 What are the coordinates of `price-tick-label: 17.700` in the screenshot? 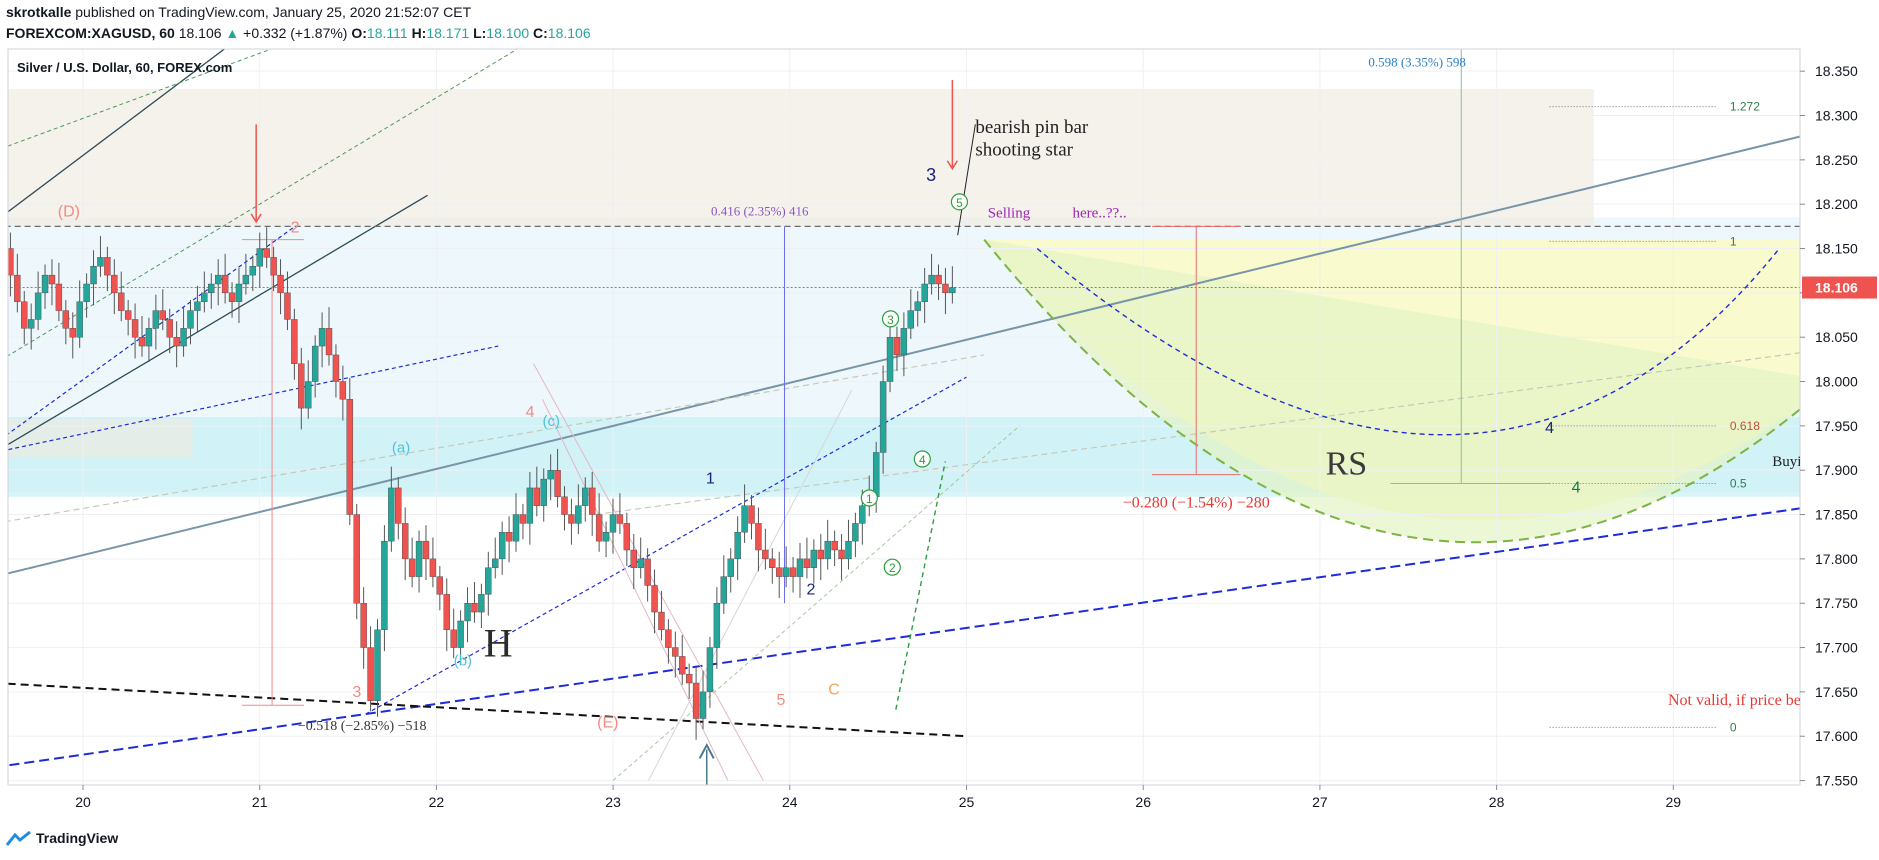 It's located at (1836, 648).